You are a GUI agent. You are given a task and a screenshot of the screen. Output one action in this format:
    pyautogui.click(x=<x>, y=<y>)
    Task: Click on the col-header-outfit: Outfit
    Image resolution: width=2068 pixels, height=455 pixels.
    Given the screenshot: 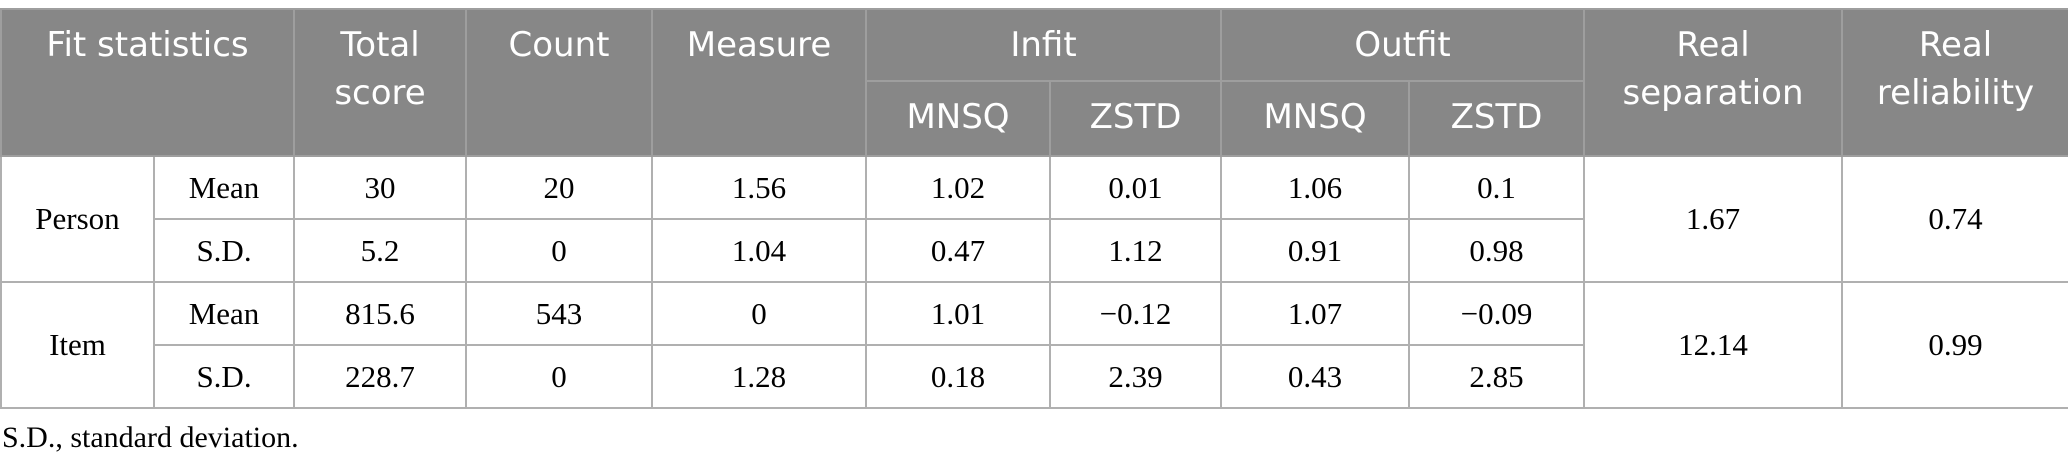 What is the action you would take?
    pyautogui.click(x=1403, y=45)
    